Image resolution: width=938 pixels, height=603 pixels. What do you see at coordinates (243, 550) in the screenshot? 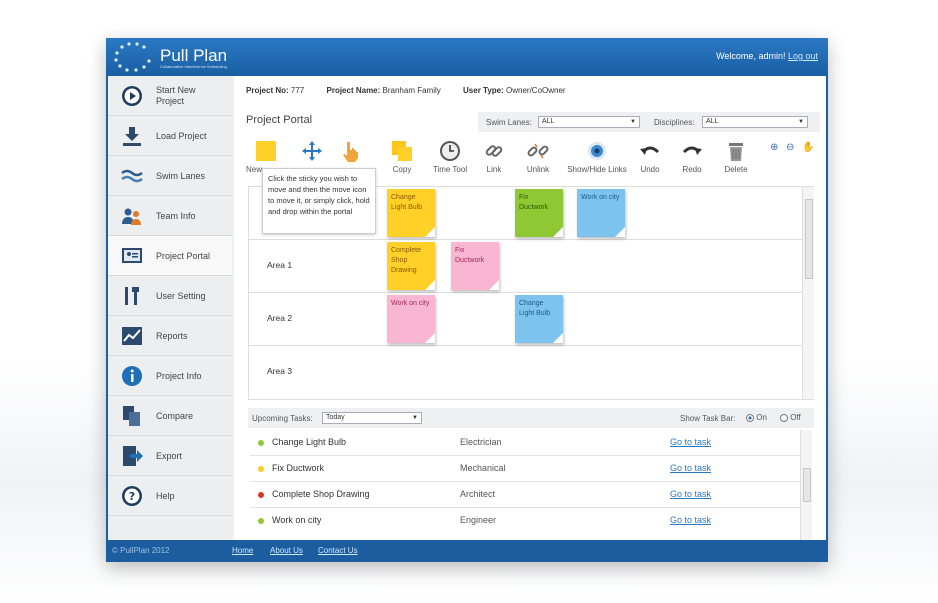
I see `home-link: Home` at bounding box center [243, 550].